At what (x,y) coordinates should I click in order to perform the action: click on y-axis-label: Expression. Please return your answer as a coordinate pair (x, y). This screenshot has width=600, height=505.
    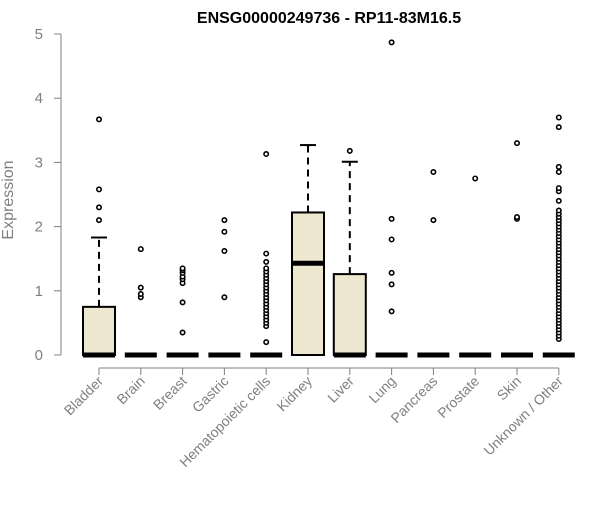
    Looking at the image, I should click on (8, 199).